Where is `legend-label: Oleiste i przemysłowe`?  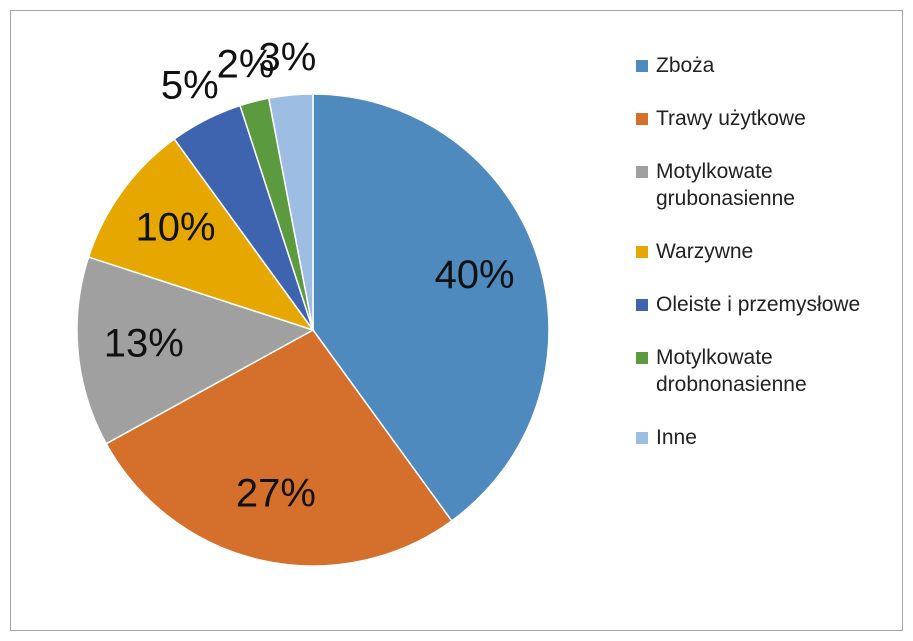
legend-label: Oleiste i przemysłowe is located at coordinates (758, 304).